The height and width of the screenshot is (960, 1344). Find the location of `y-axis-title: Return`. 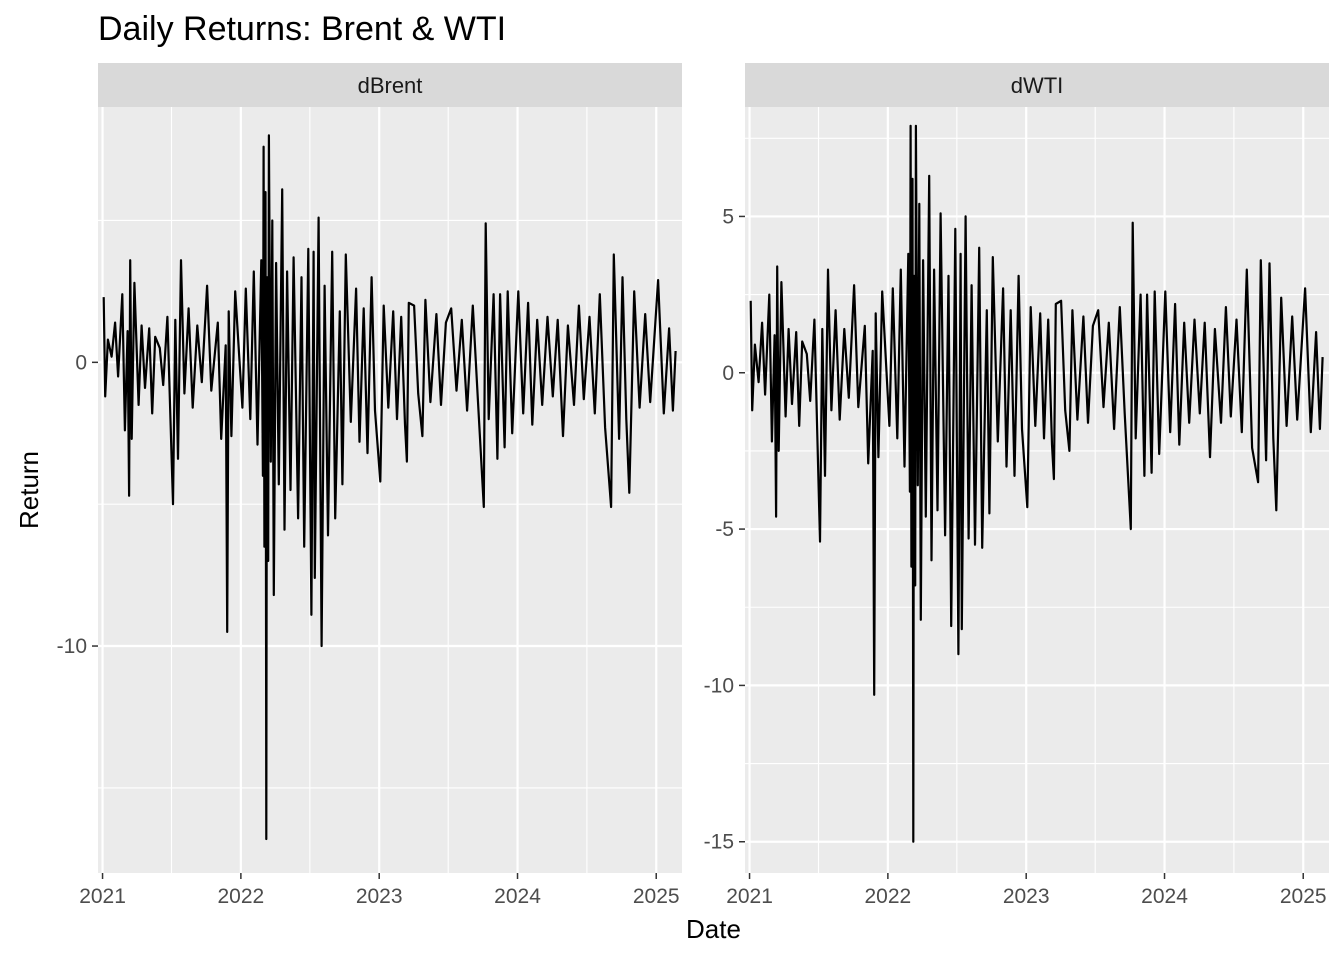

y-axis-title: Return is located at coordinates (29, 490).